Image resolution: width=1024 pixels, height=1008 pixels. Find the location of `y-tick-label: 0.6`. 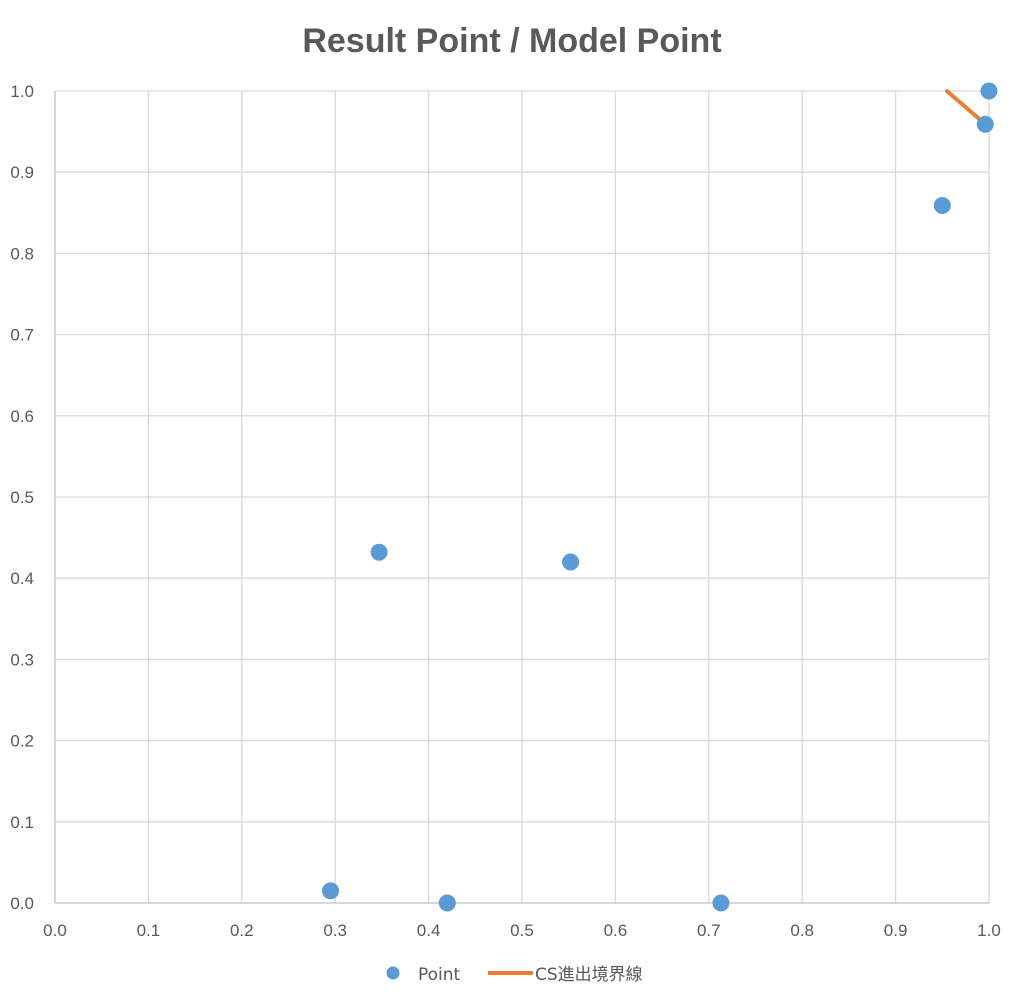

y-tick-label: 0.6 is located at coordinates (22, 416).